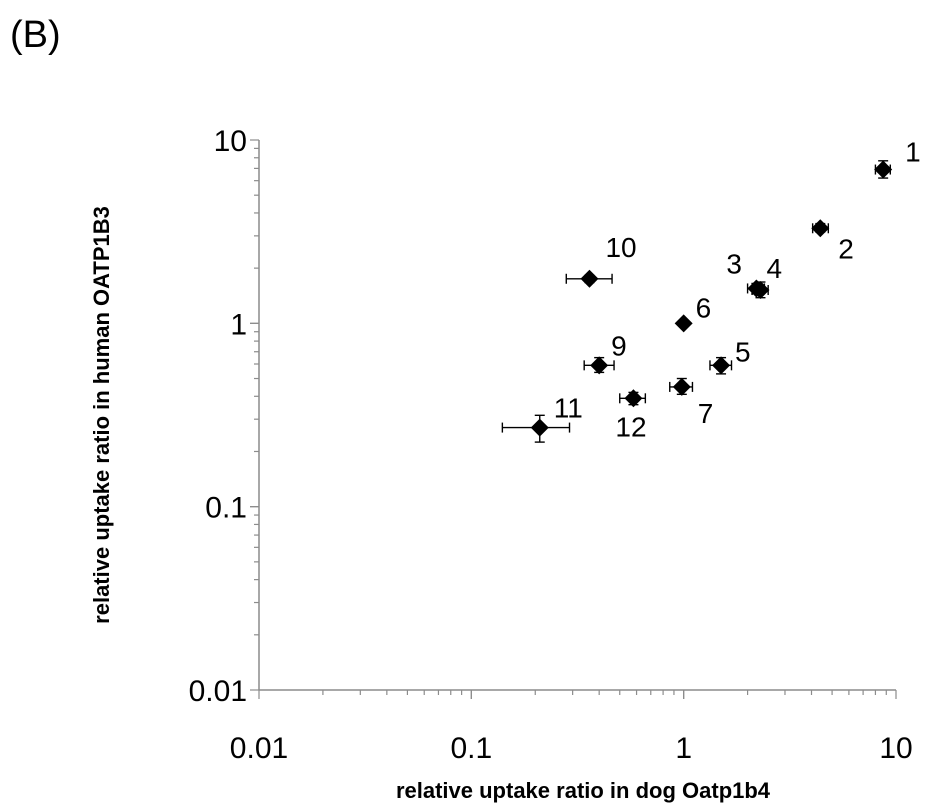  I want to click on x-tick-label: 0.1, so click(471, 748).